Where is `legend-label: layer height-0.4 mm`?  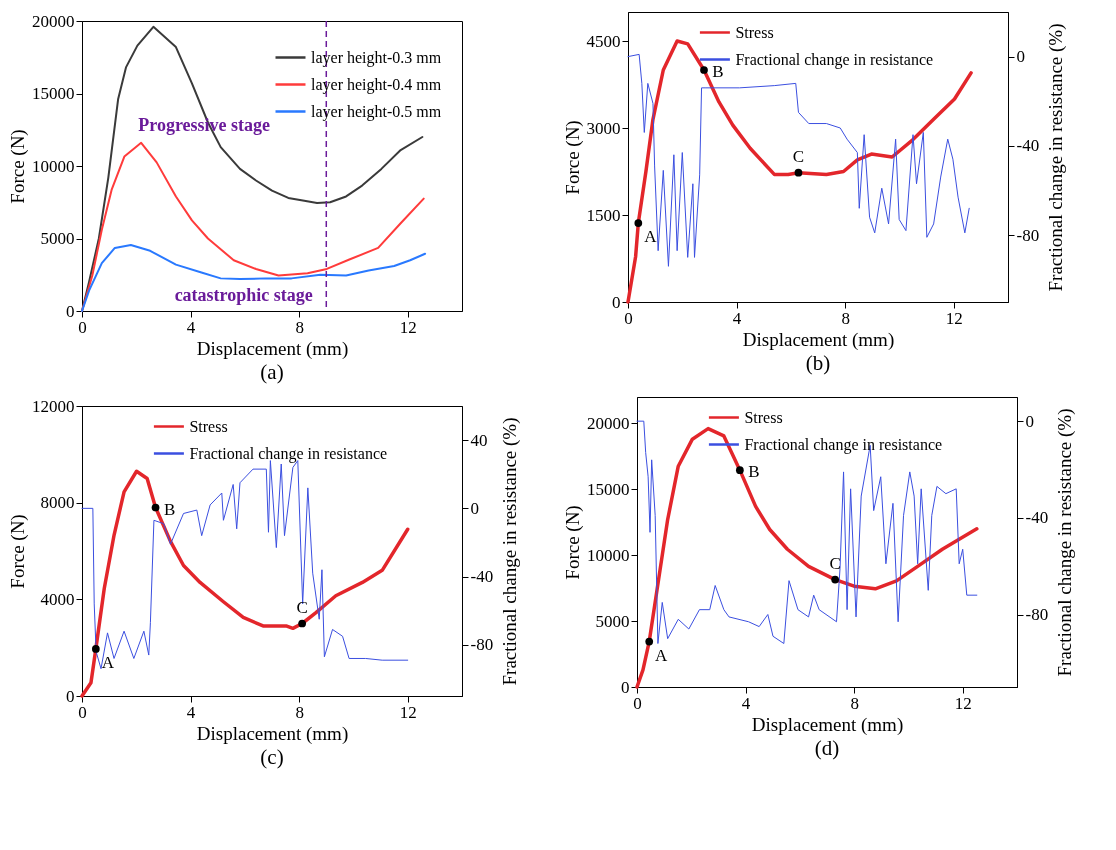
legend-label: layer height-0.4 mm is located at coordinates (376, 84).